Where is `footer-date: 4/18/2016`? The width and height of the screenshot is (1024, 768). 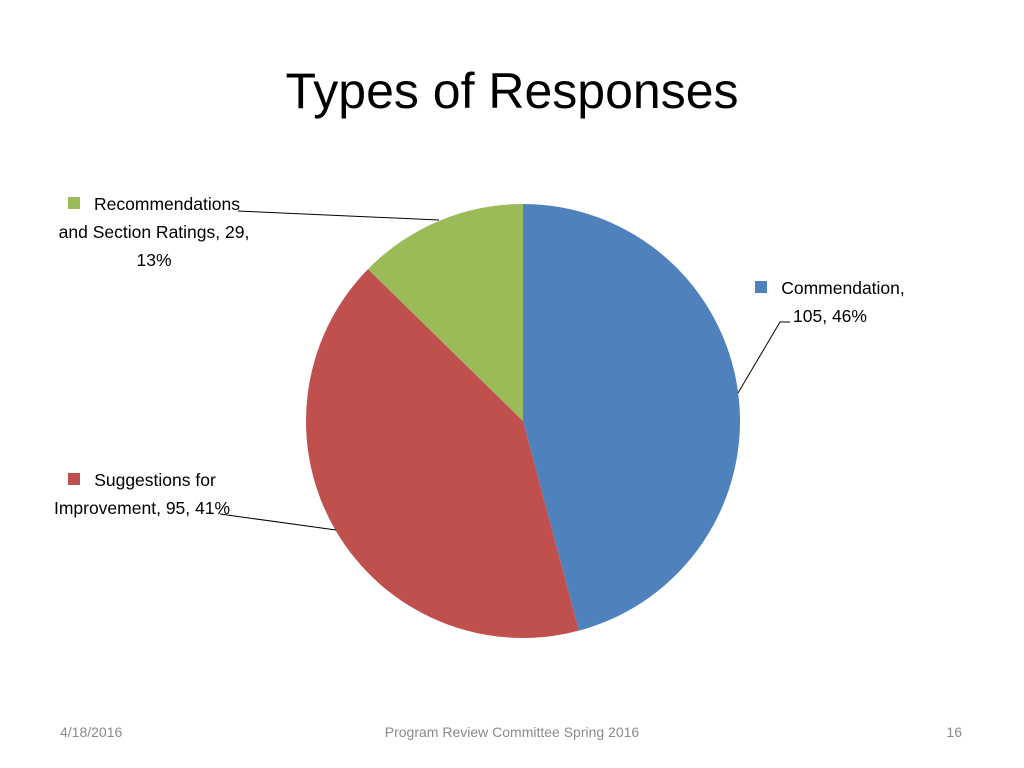
footer-date: 4/18/2016 is located at coordinates (91, 732).